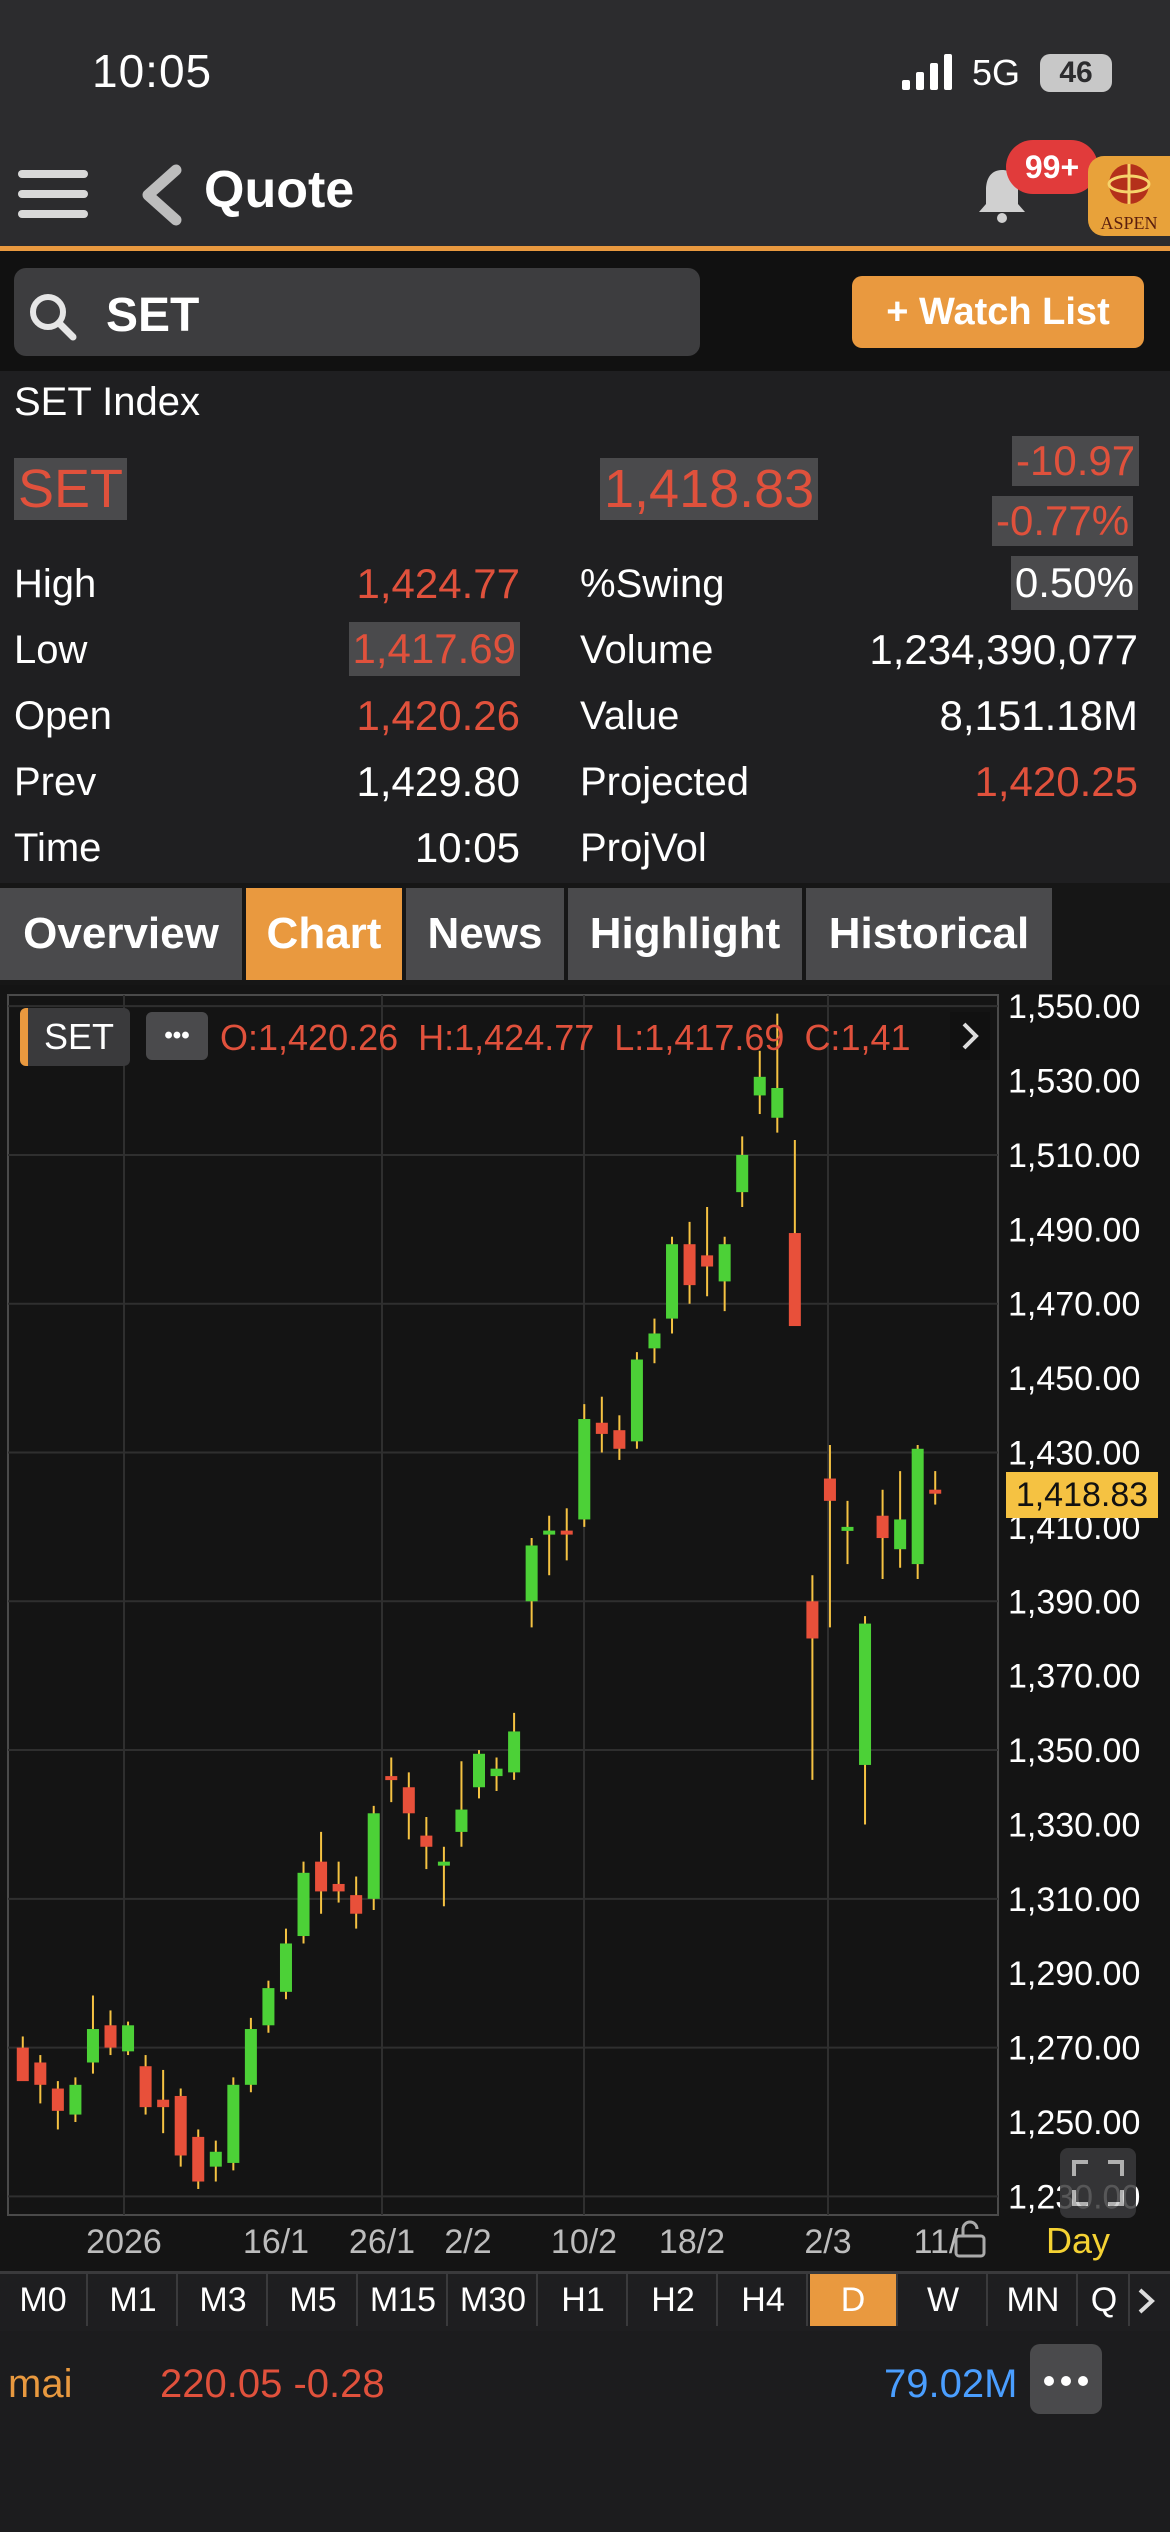 The height and width of the screenshot is (2532, 1170). Describe the element at coordinates (51, 650) in the screenshot. I see `low-label: Low` at that location.